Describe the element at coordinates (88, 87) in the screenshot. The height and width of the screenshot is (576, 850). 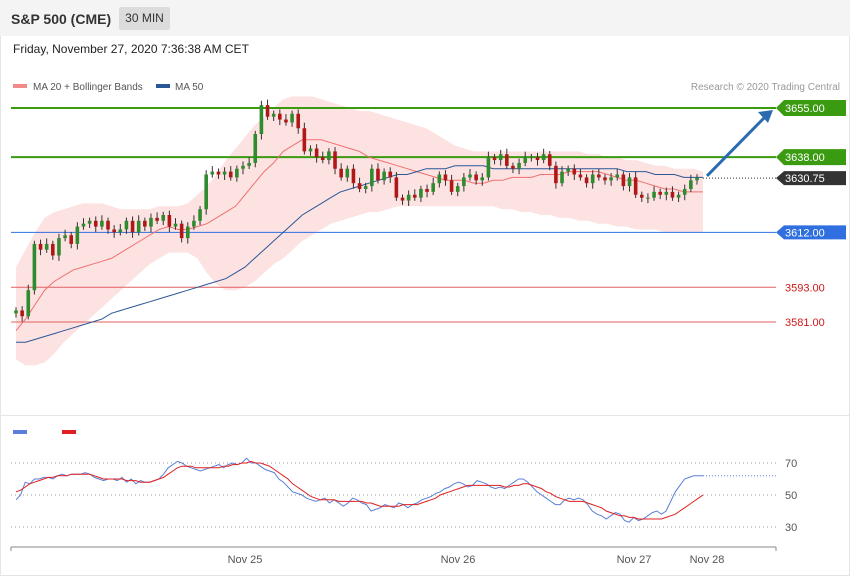
I see `ma20-legend-label: MA 20 + Bollinger Bands` at that location.